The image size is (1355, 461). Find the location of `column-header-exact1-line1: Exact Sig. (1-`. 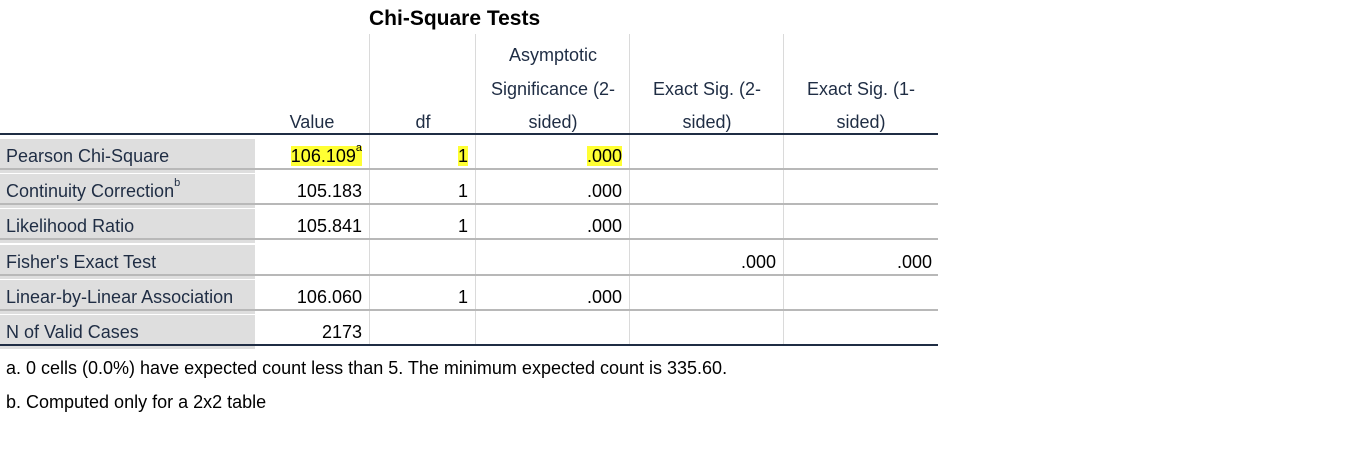

column-header-exact1-line1: Exact Sig. (1- is located at coordinates (861, 89).